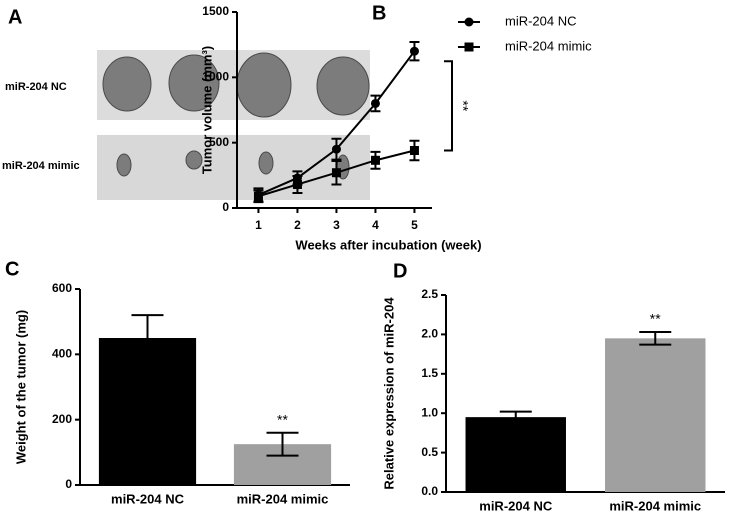 The height and width of the screenshot is (516, 740). What do you see at coordinates (206, 110) in the screenshot?
I see `y-axis-title: Tumor volume (mm³)` at bounding box center [206, 110].